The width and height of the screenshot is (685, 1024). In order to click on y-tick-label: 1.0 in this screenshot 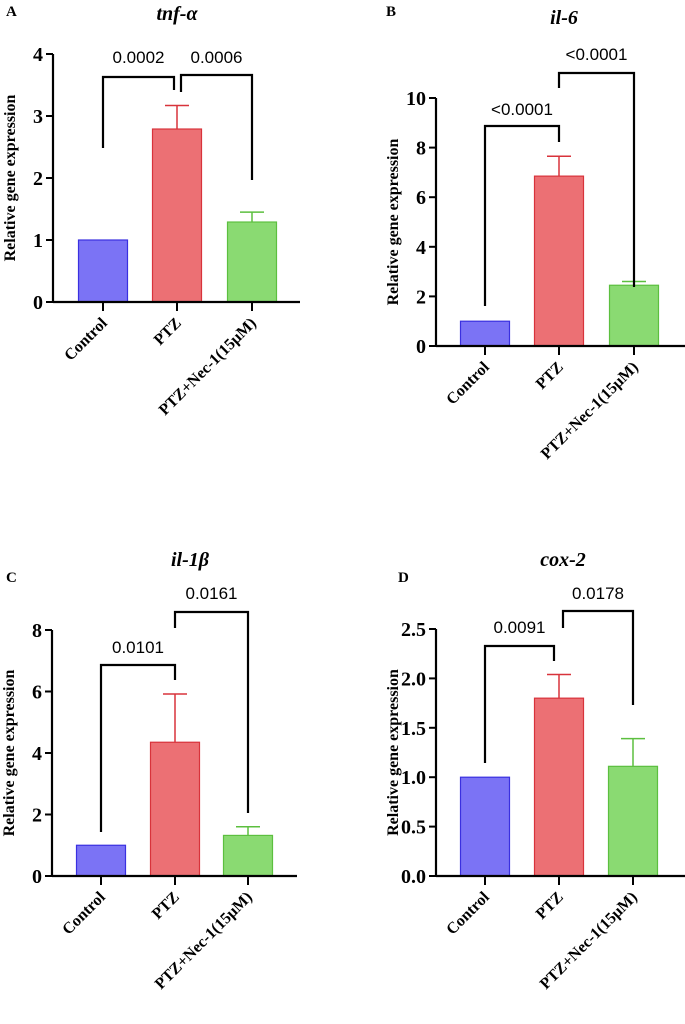, I will do `click(413, 778)`.